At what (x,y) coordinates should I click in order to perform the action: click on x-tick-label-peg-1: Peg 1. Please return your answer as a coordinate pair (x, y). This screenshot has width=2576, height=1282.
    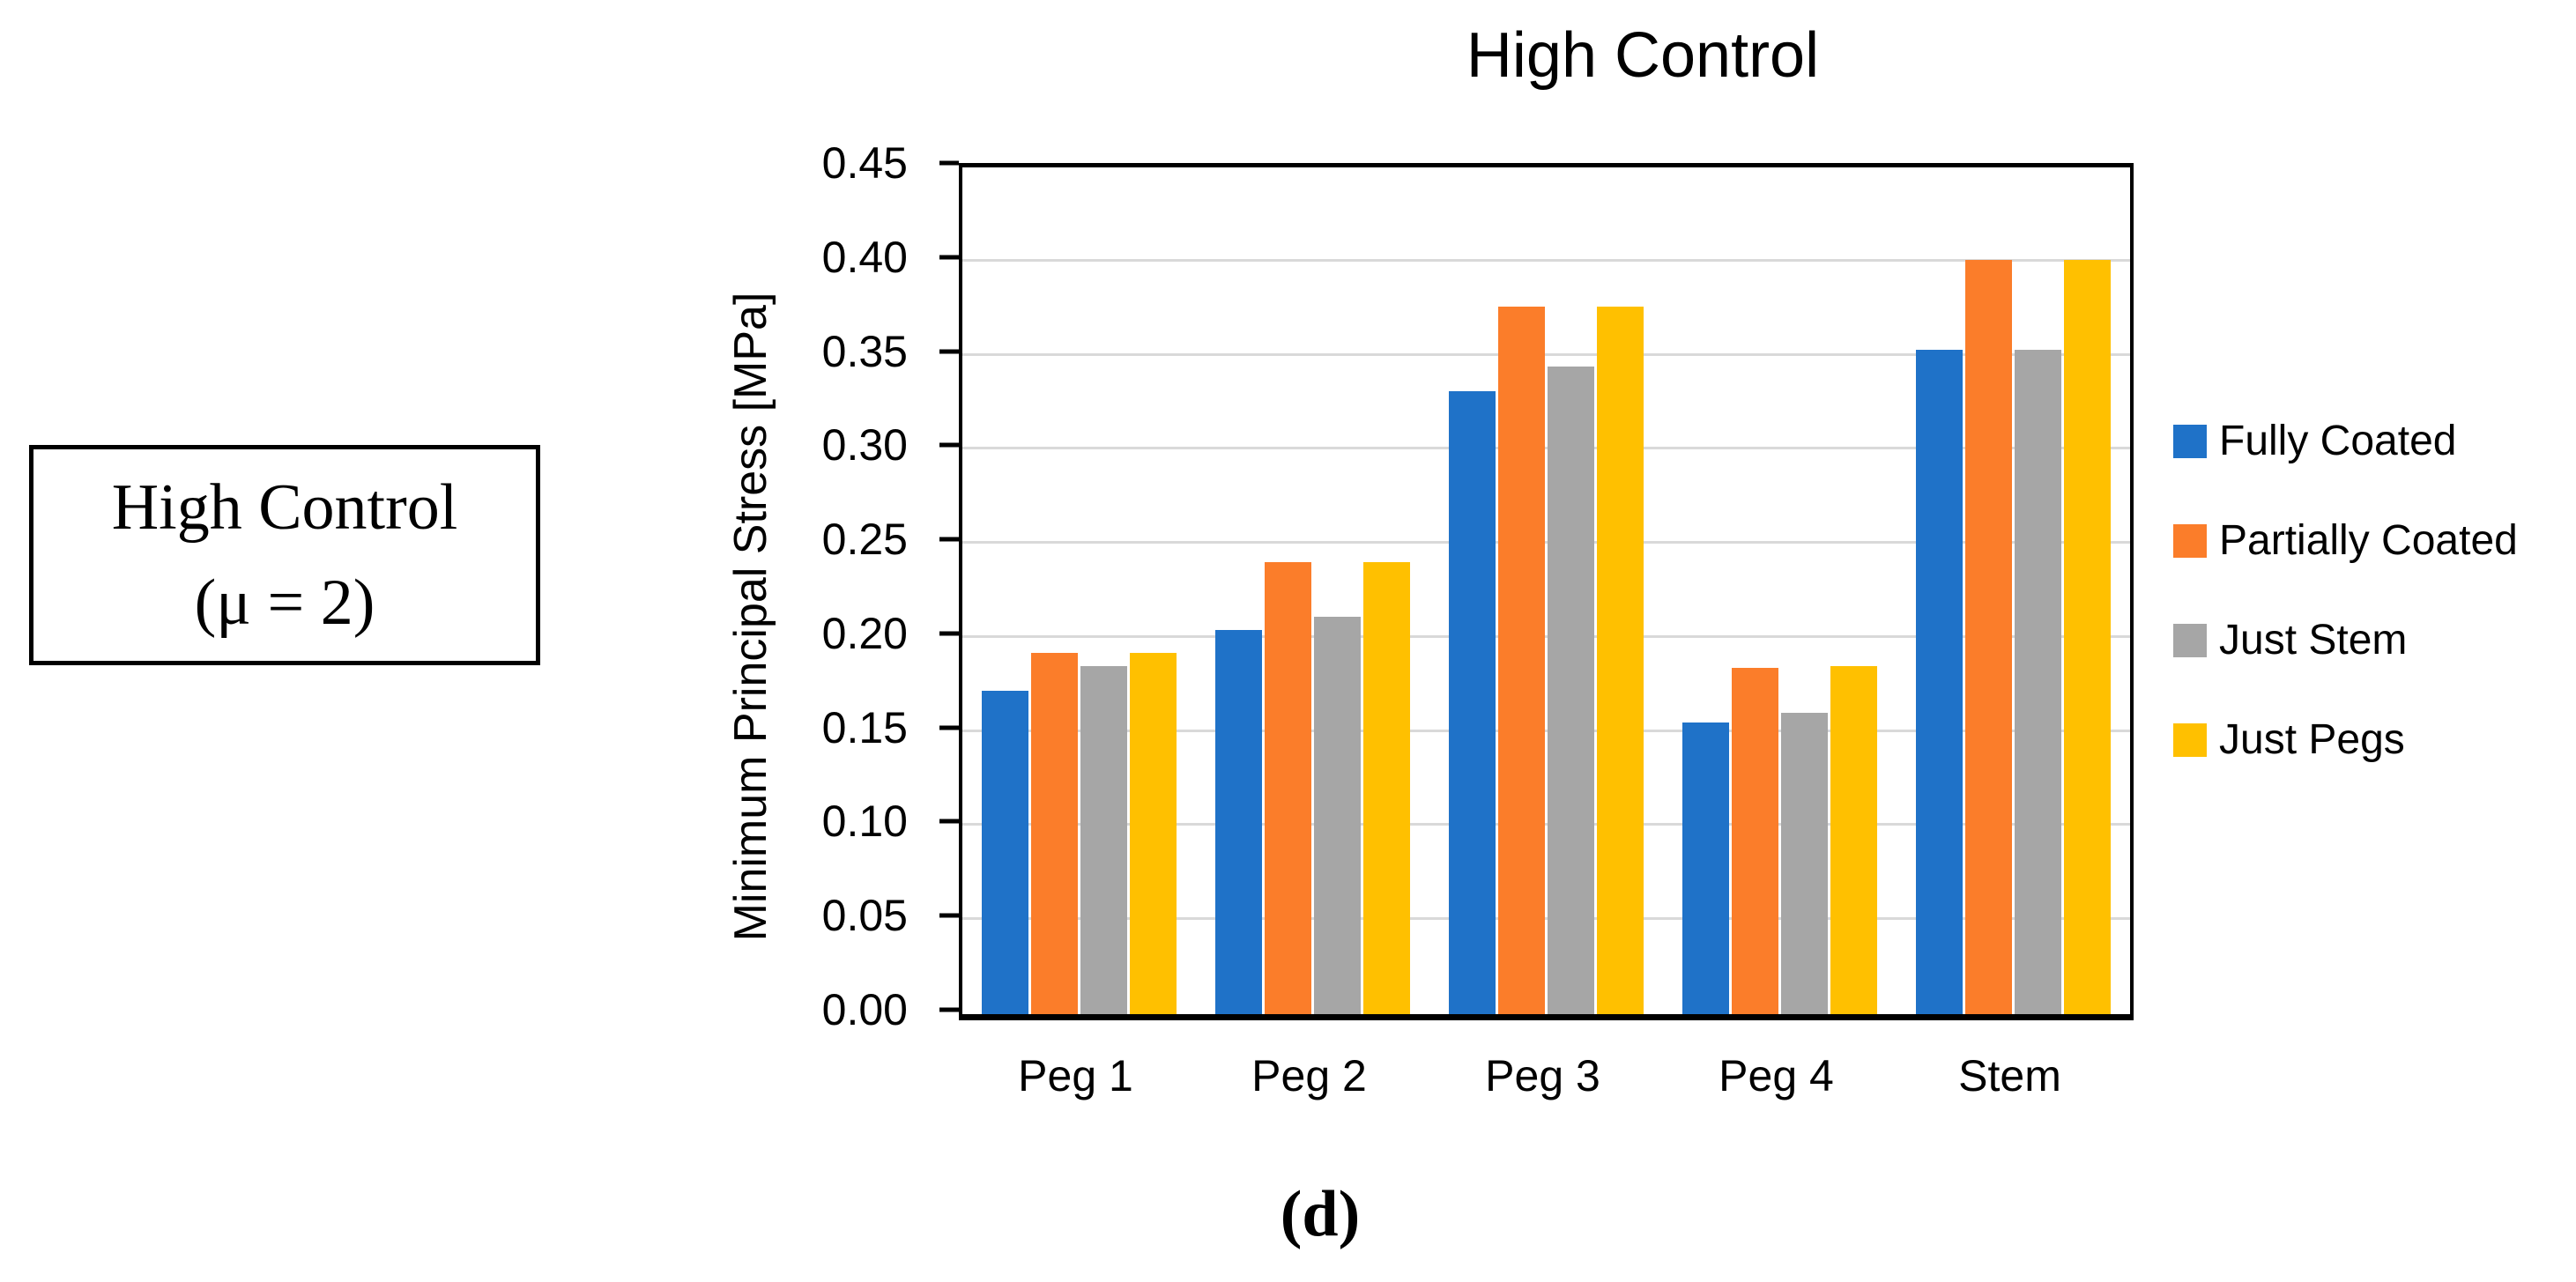
    Looking at the image, I should click on (1075, 1075).